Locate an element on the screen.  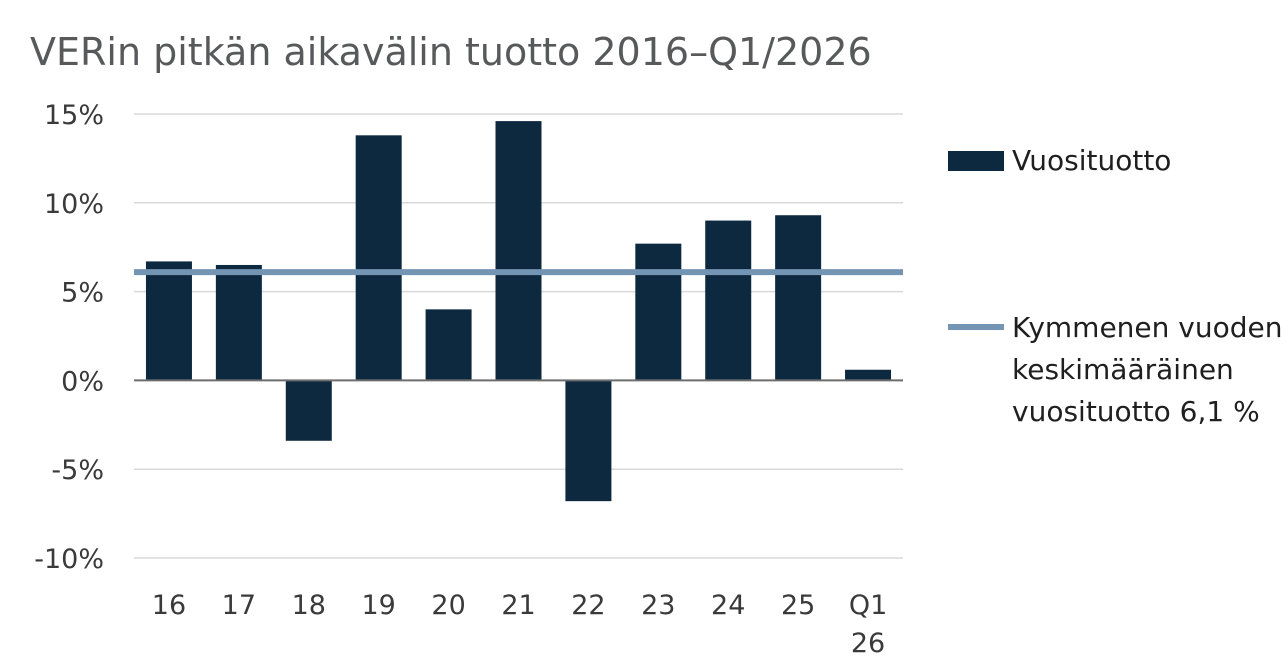
y-tick-label: -5% is located at coordinates (77, 470).